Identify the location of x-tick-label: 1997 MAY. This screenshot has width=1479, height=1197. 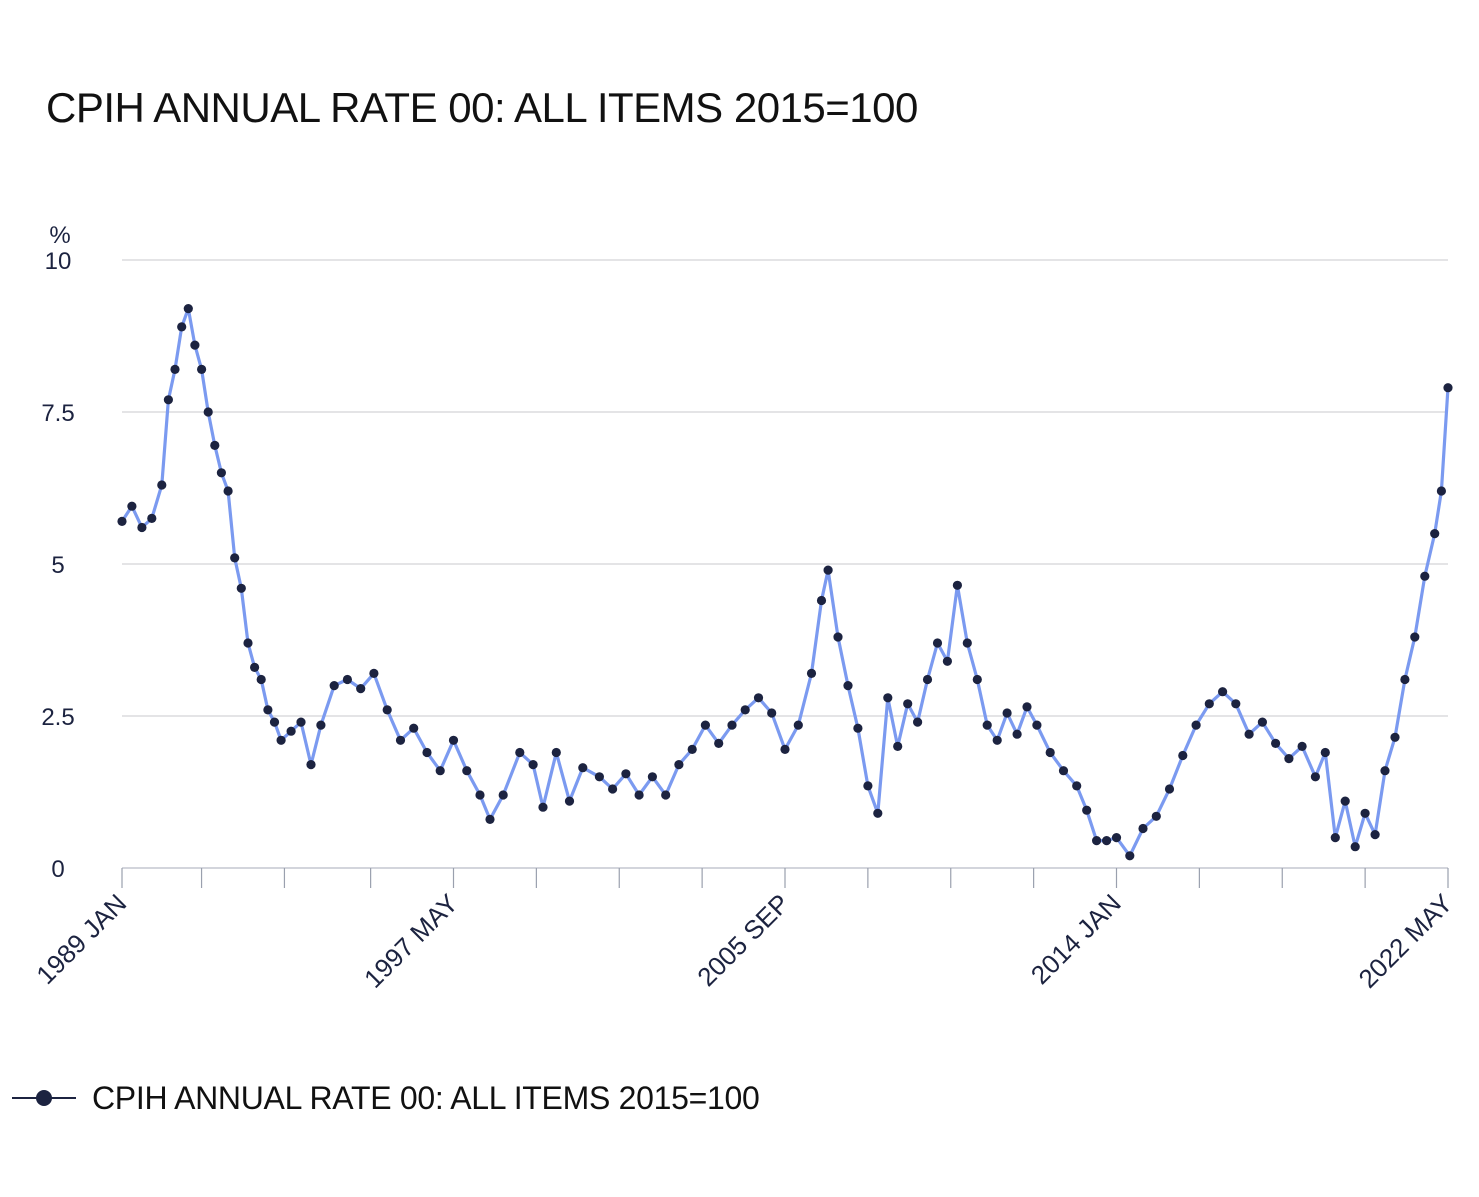
(411, 941).